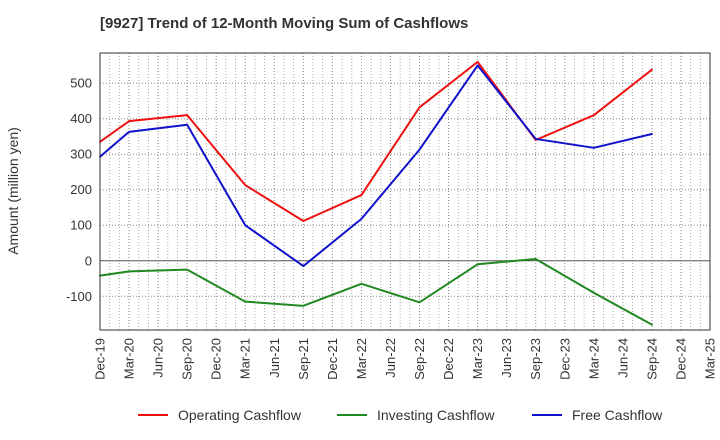  What do you see at coordinates (216, 359) in the screenshot?
I see `x-tick-label: Dec-20` at bounding box center [216, 359].